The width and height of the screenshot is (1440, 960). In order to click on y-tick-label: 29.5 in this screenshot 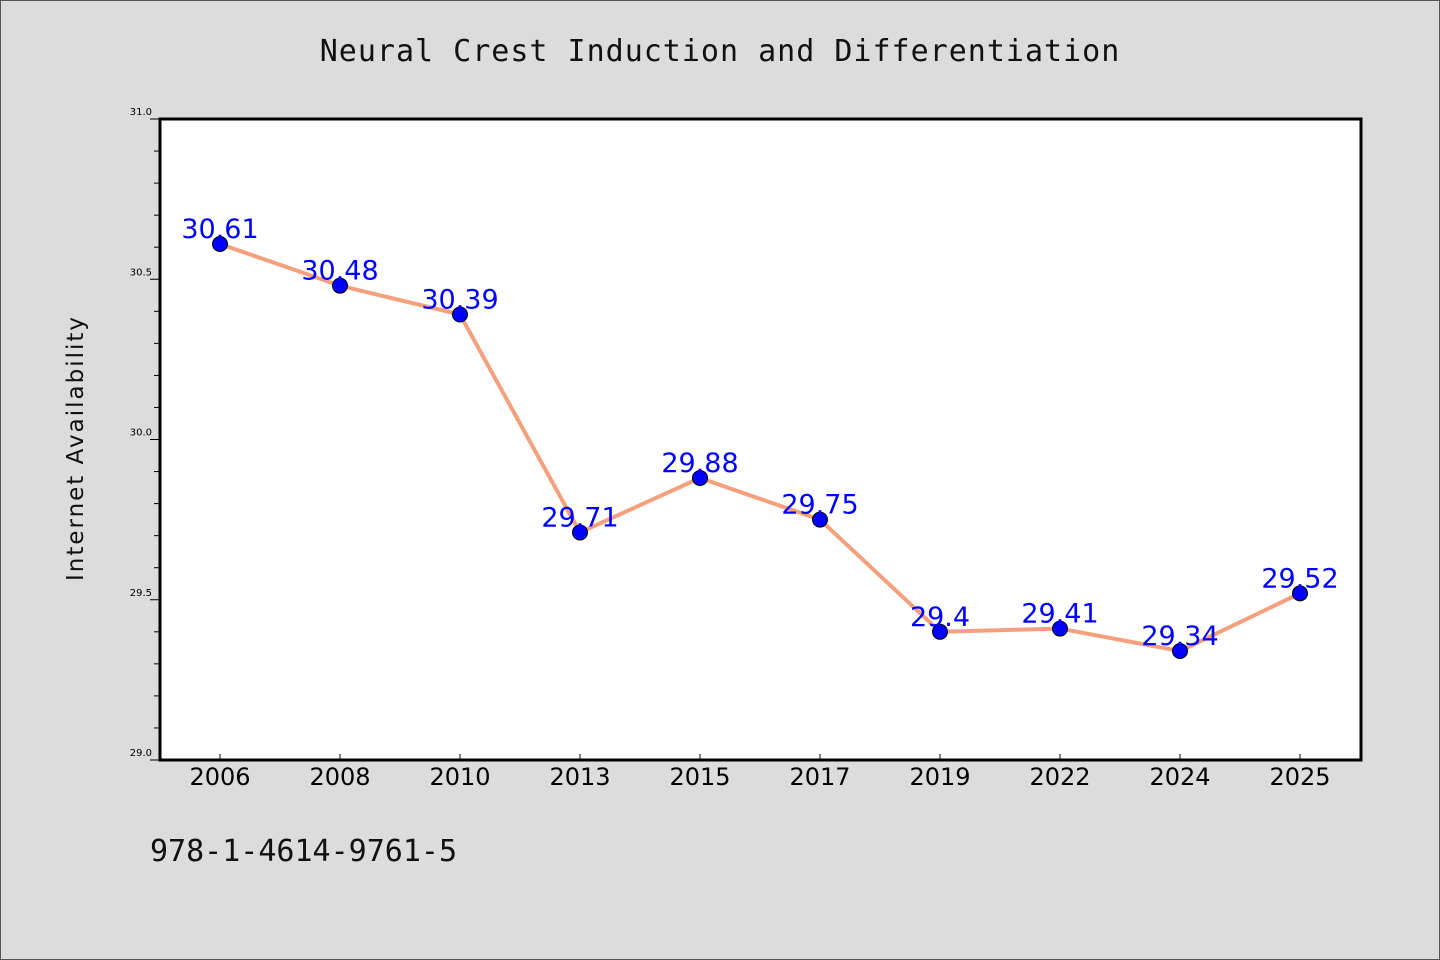, I will do `click(141, 593)`.